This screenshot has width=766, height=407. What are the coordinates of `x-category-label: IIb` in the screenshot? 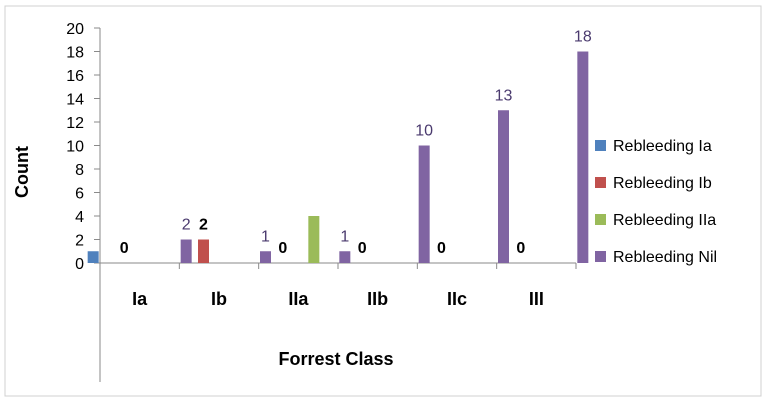 It's located at (377, 299).